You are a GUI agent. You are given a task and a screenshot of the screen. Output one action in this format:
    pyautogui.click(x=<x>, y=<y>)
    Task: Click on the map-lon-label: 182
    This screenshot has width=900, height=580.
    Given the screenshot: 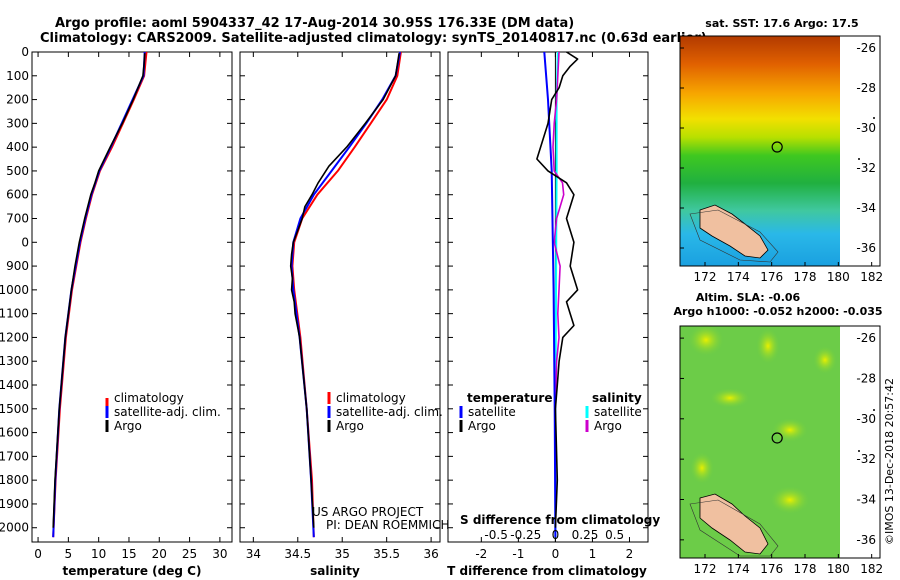 What is the action you would take?
    pyautogui.click(x=871, y=277)
    